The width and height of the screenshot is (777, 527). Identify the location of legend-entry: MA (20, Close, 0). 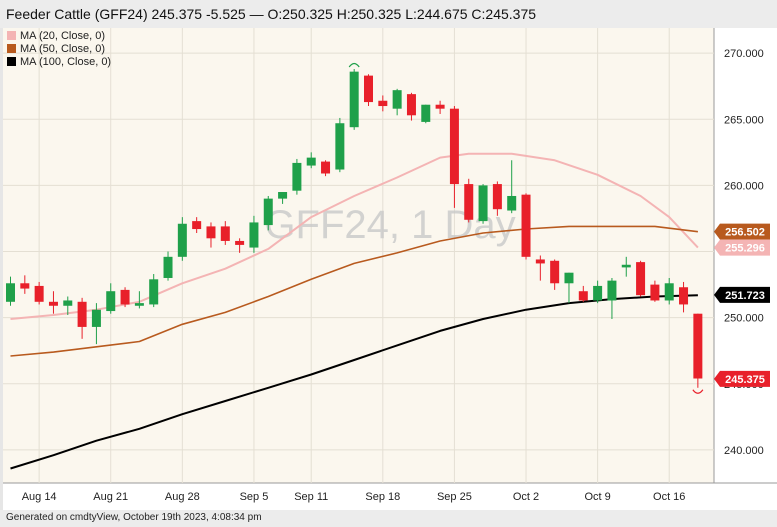
(56, 36).